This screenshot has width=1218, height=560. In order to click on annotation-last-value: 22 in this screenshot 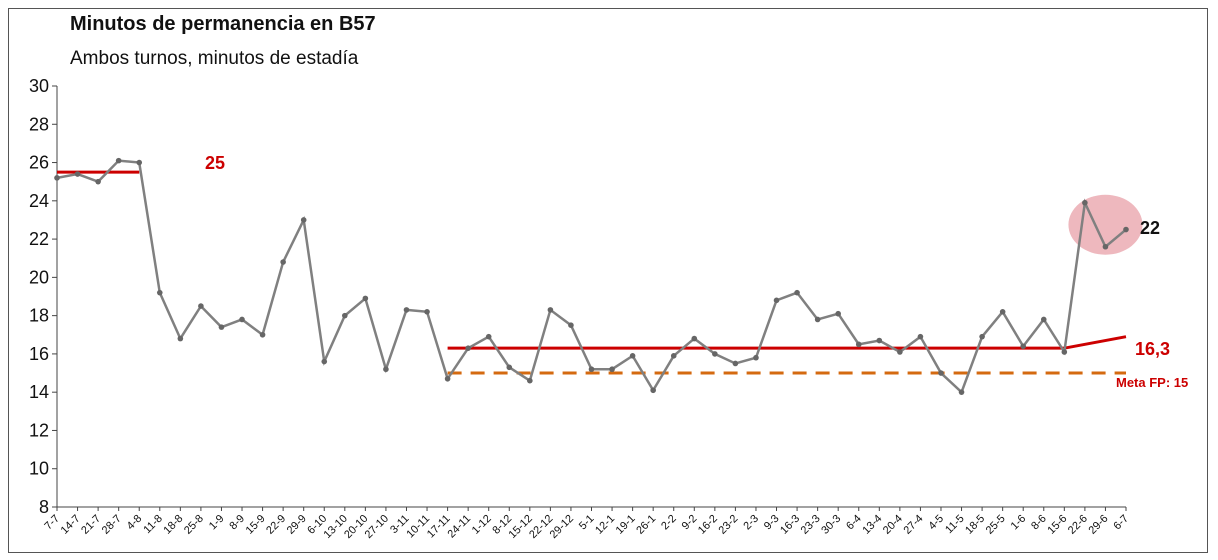, I will do `click(1150, 228)`.